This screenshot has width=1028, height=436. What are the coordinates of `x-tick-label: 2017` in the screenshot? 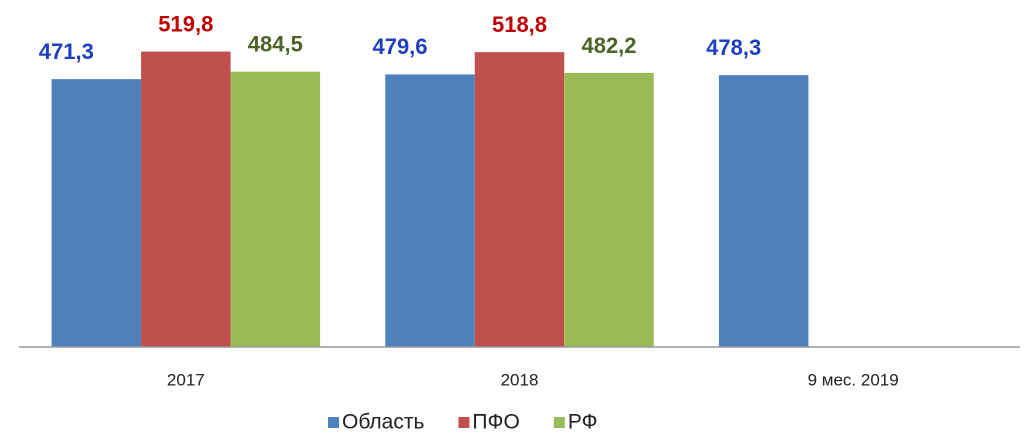 It's located at (186, 379).